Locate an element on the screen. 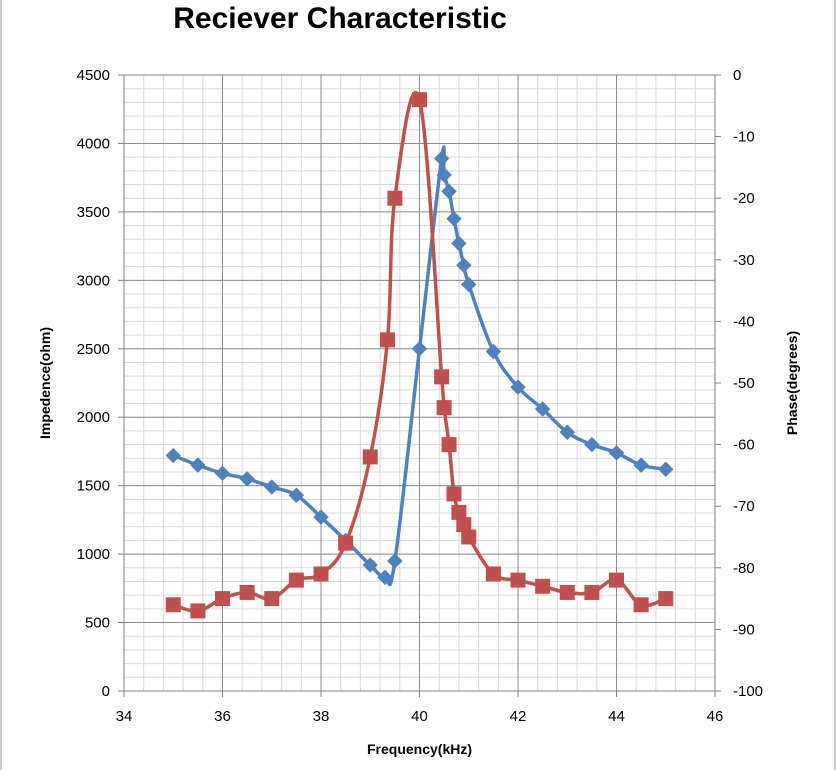 Image resolution: width=836 pixels, height=770 pixels. y-tick-label: 3500 is located at coordinates (93, 212).